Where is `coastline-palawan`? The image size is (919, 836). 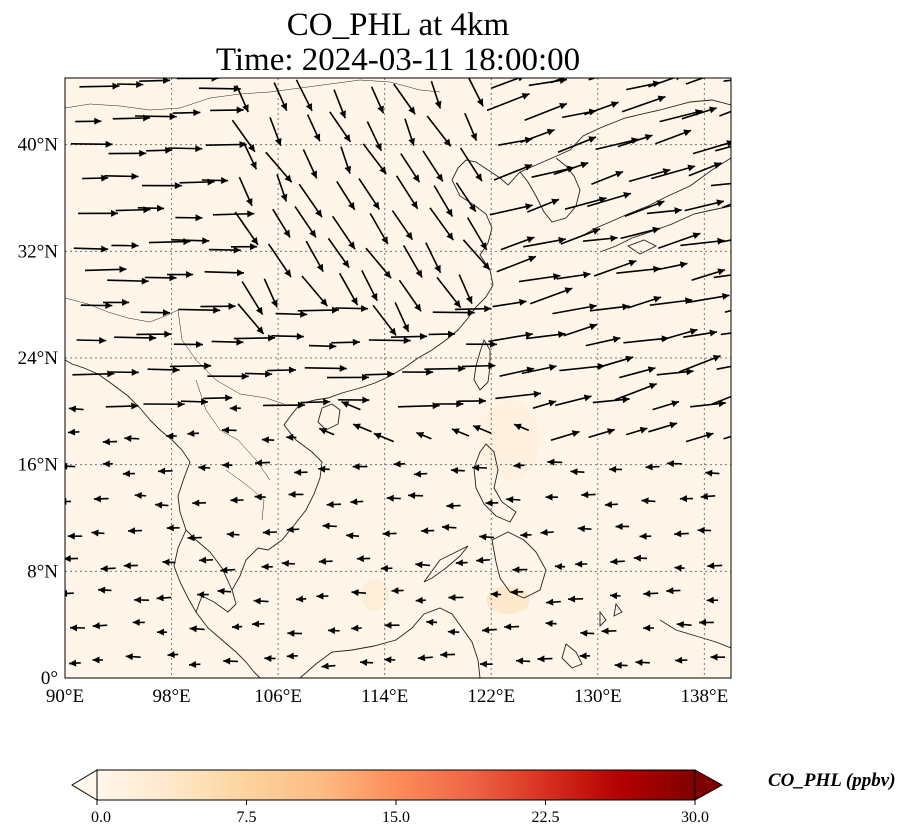
coastline-palawan is located at coordinates (446, 564).